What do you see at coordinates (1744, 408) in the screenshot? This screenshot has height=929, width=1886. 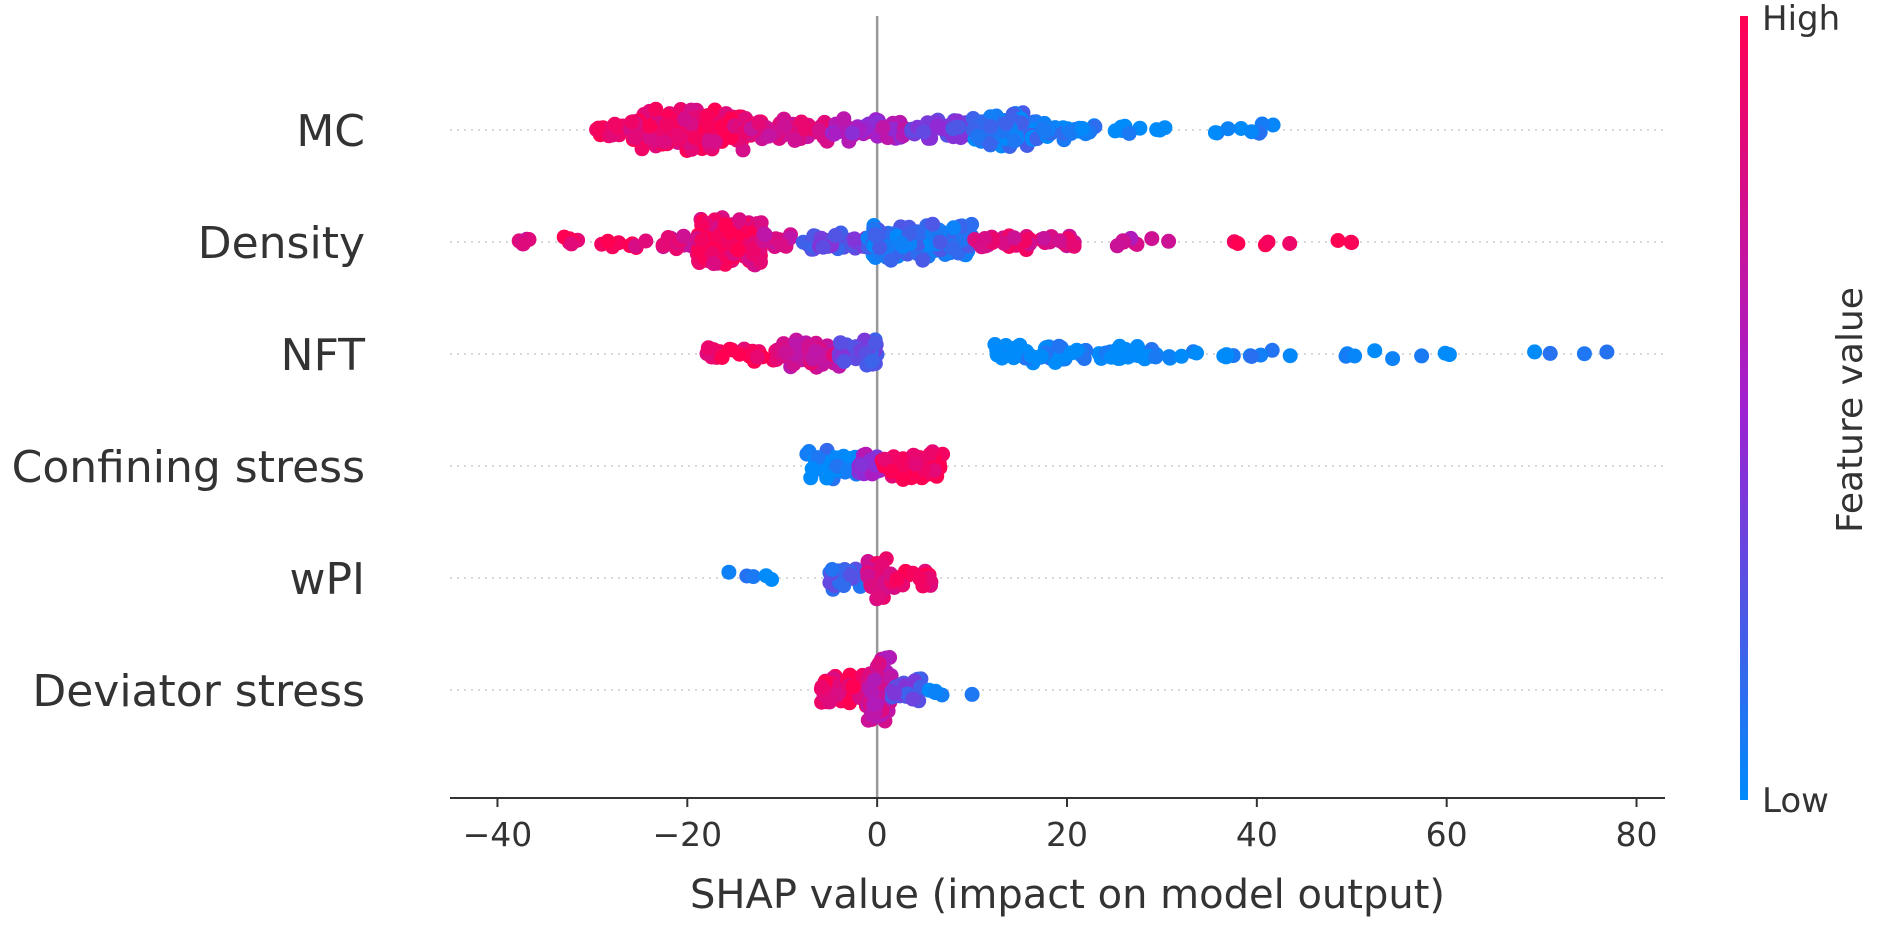 I see `colorbar` at bounding box center [1744, 408].